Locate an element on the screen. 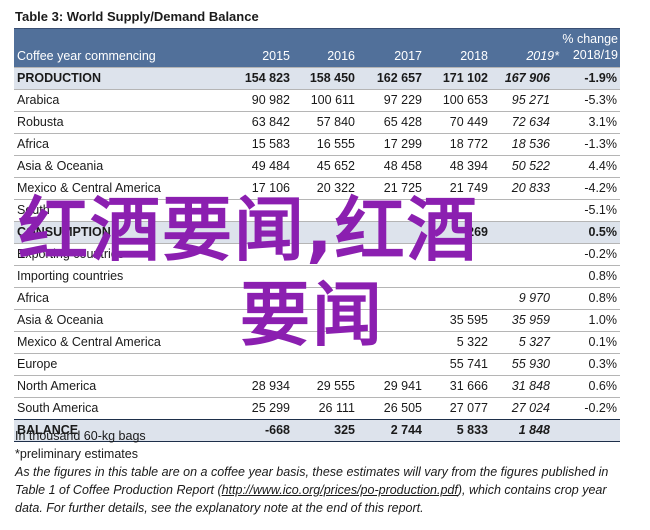 This screenshot has width=650, height=530. pct-change-cell: 0.6% is located at coordinates (603, 386).